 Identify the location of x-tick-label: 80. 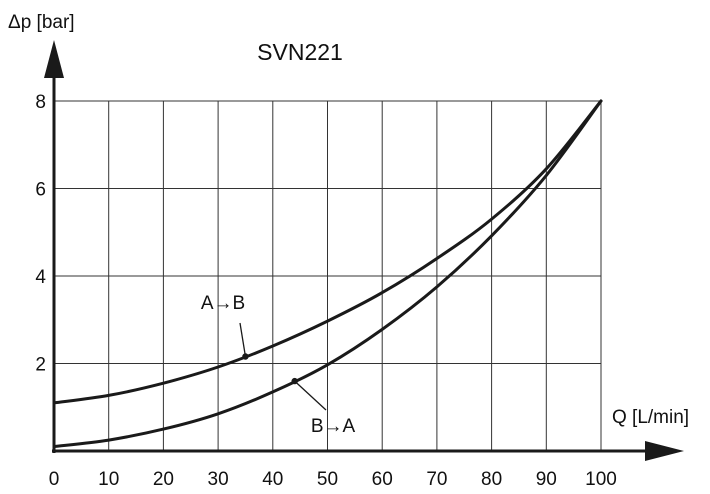
(491, 479).